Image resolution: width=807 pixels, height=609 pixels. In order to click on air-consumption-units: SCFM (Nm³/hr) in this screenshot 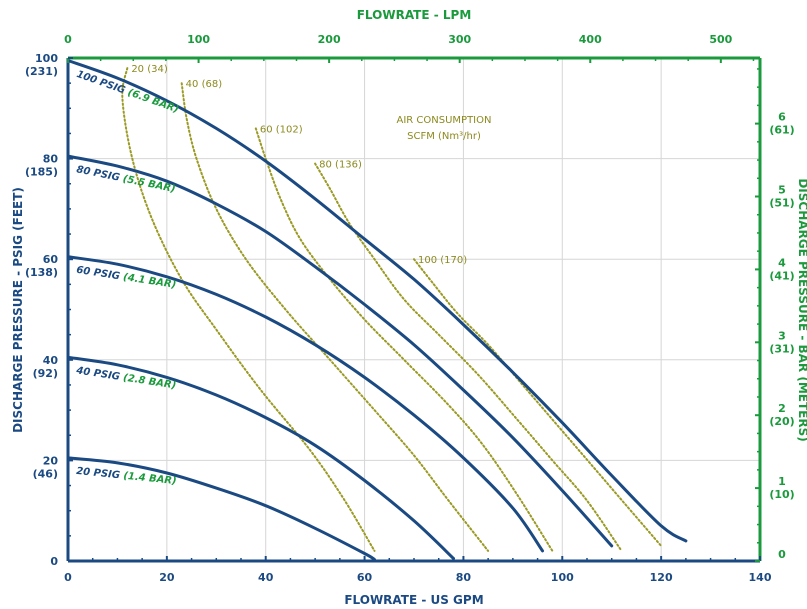, I will do `click(444, 136)`.